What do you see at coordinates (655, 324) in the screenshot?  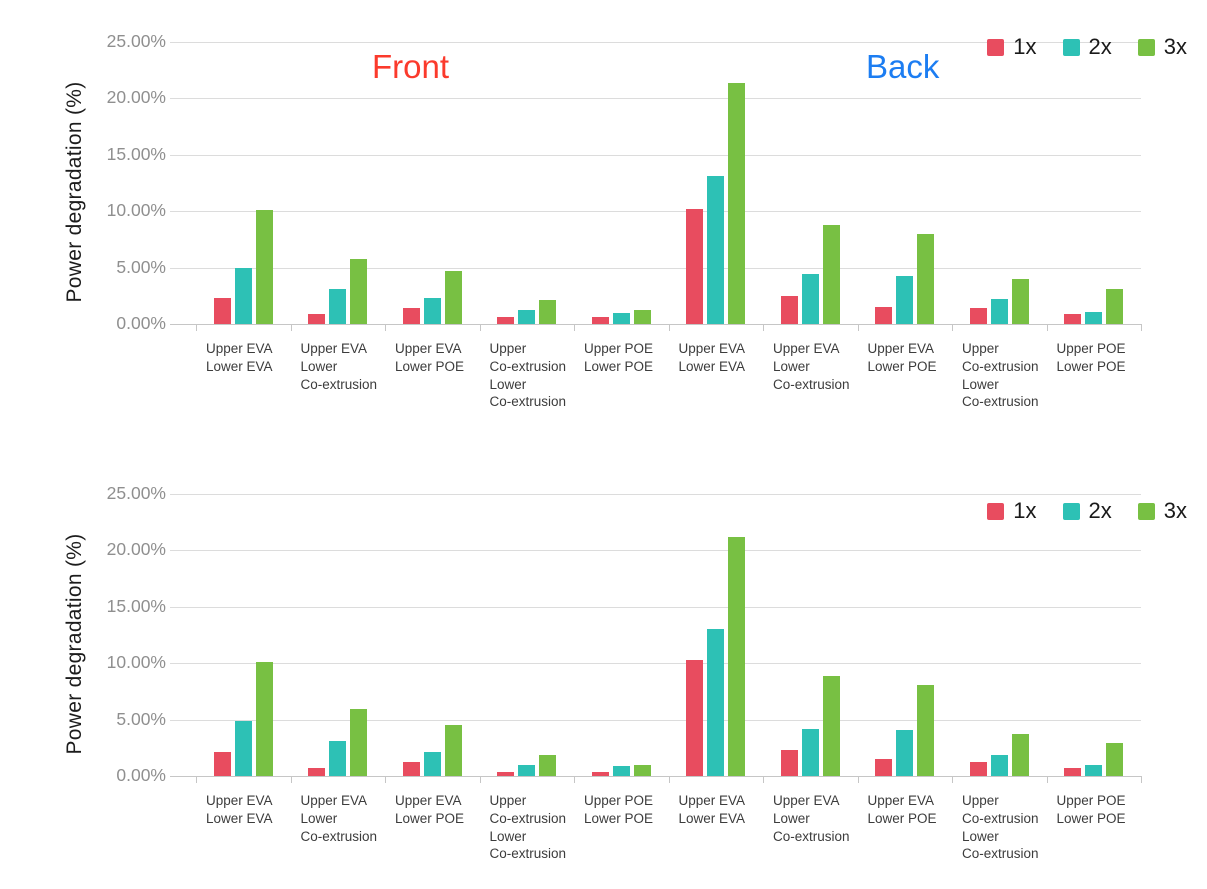 I see `x-axis-line` at bounding box center [655, 324].